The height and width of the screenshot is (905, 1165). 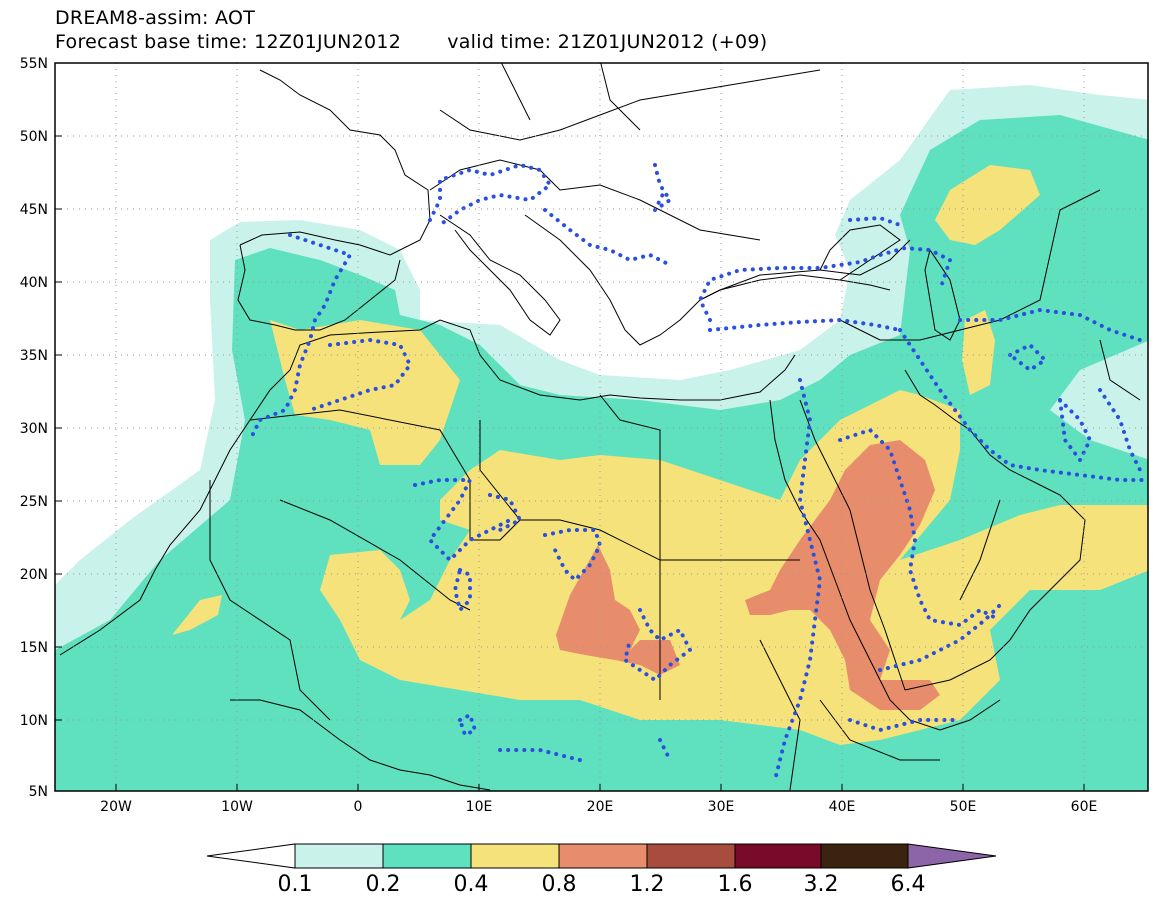 I want to click on longitude-labels: 20W 10W 0 10E 20E 30E 40E 50E 60E, so click(x=598, y=807).